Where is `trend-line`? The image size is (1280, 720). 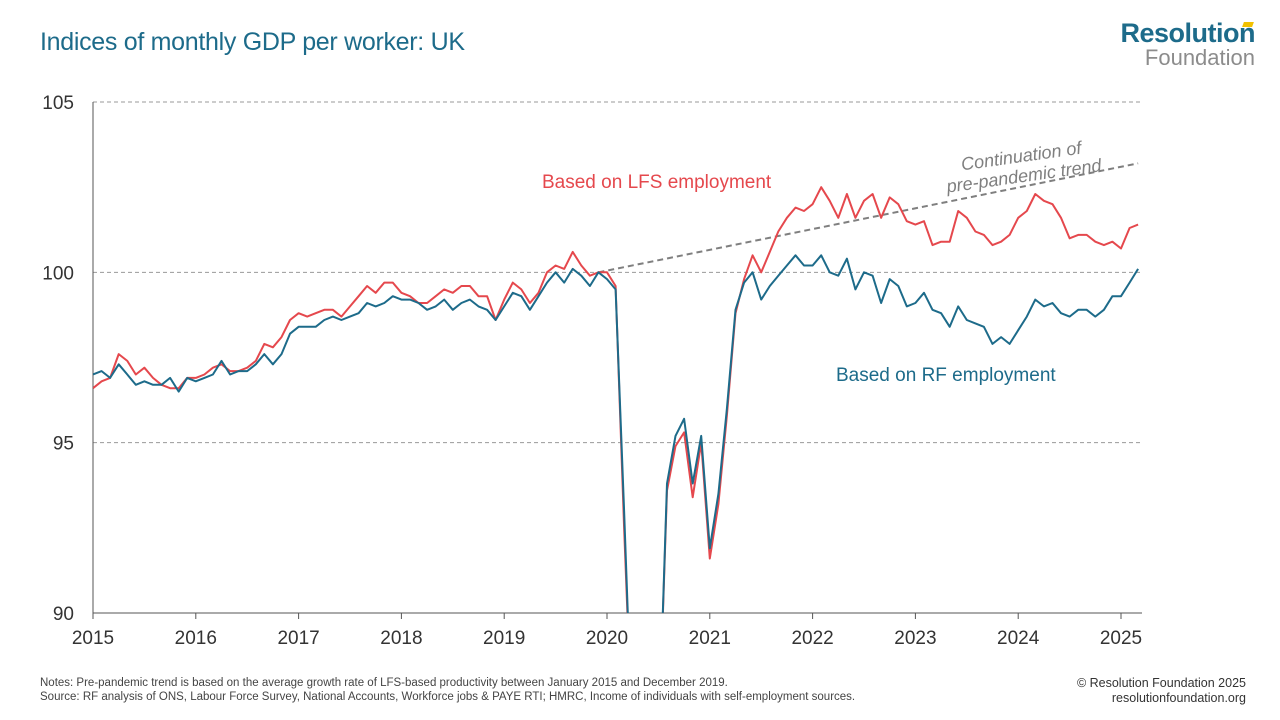
trend-line is located at coordinates (868, 218).